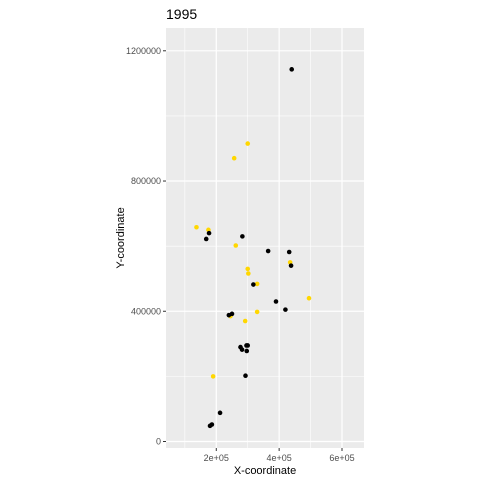 The width and height of the screenshot is (480, 480). What do you see at coordinates (341, 458) in the screenshot?
I see `x-tick-label: 6e+05` at bounding box center [341, 458].